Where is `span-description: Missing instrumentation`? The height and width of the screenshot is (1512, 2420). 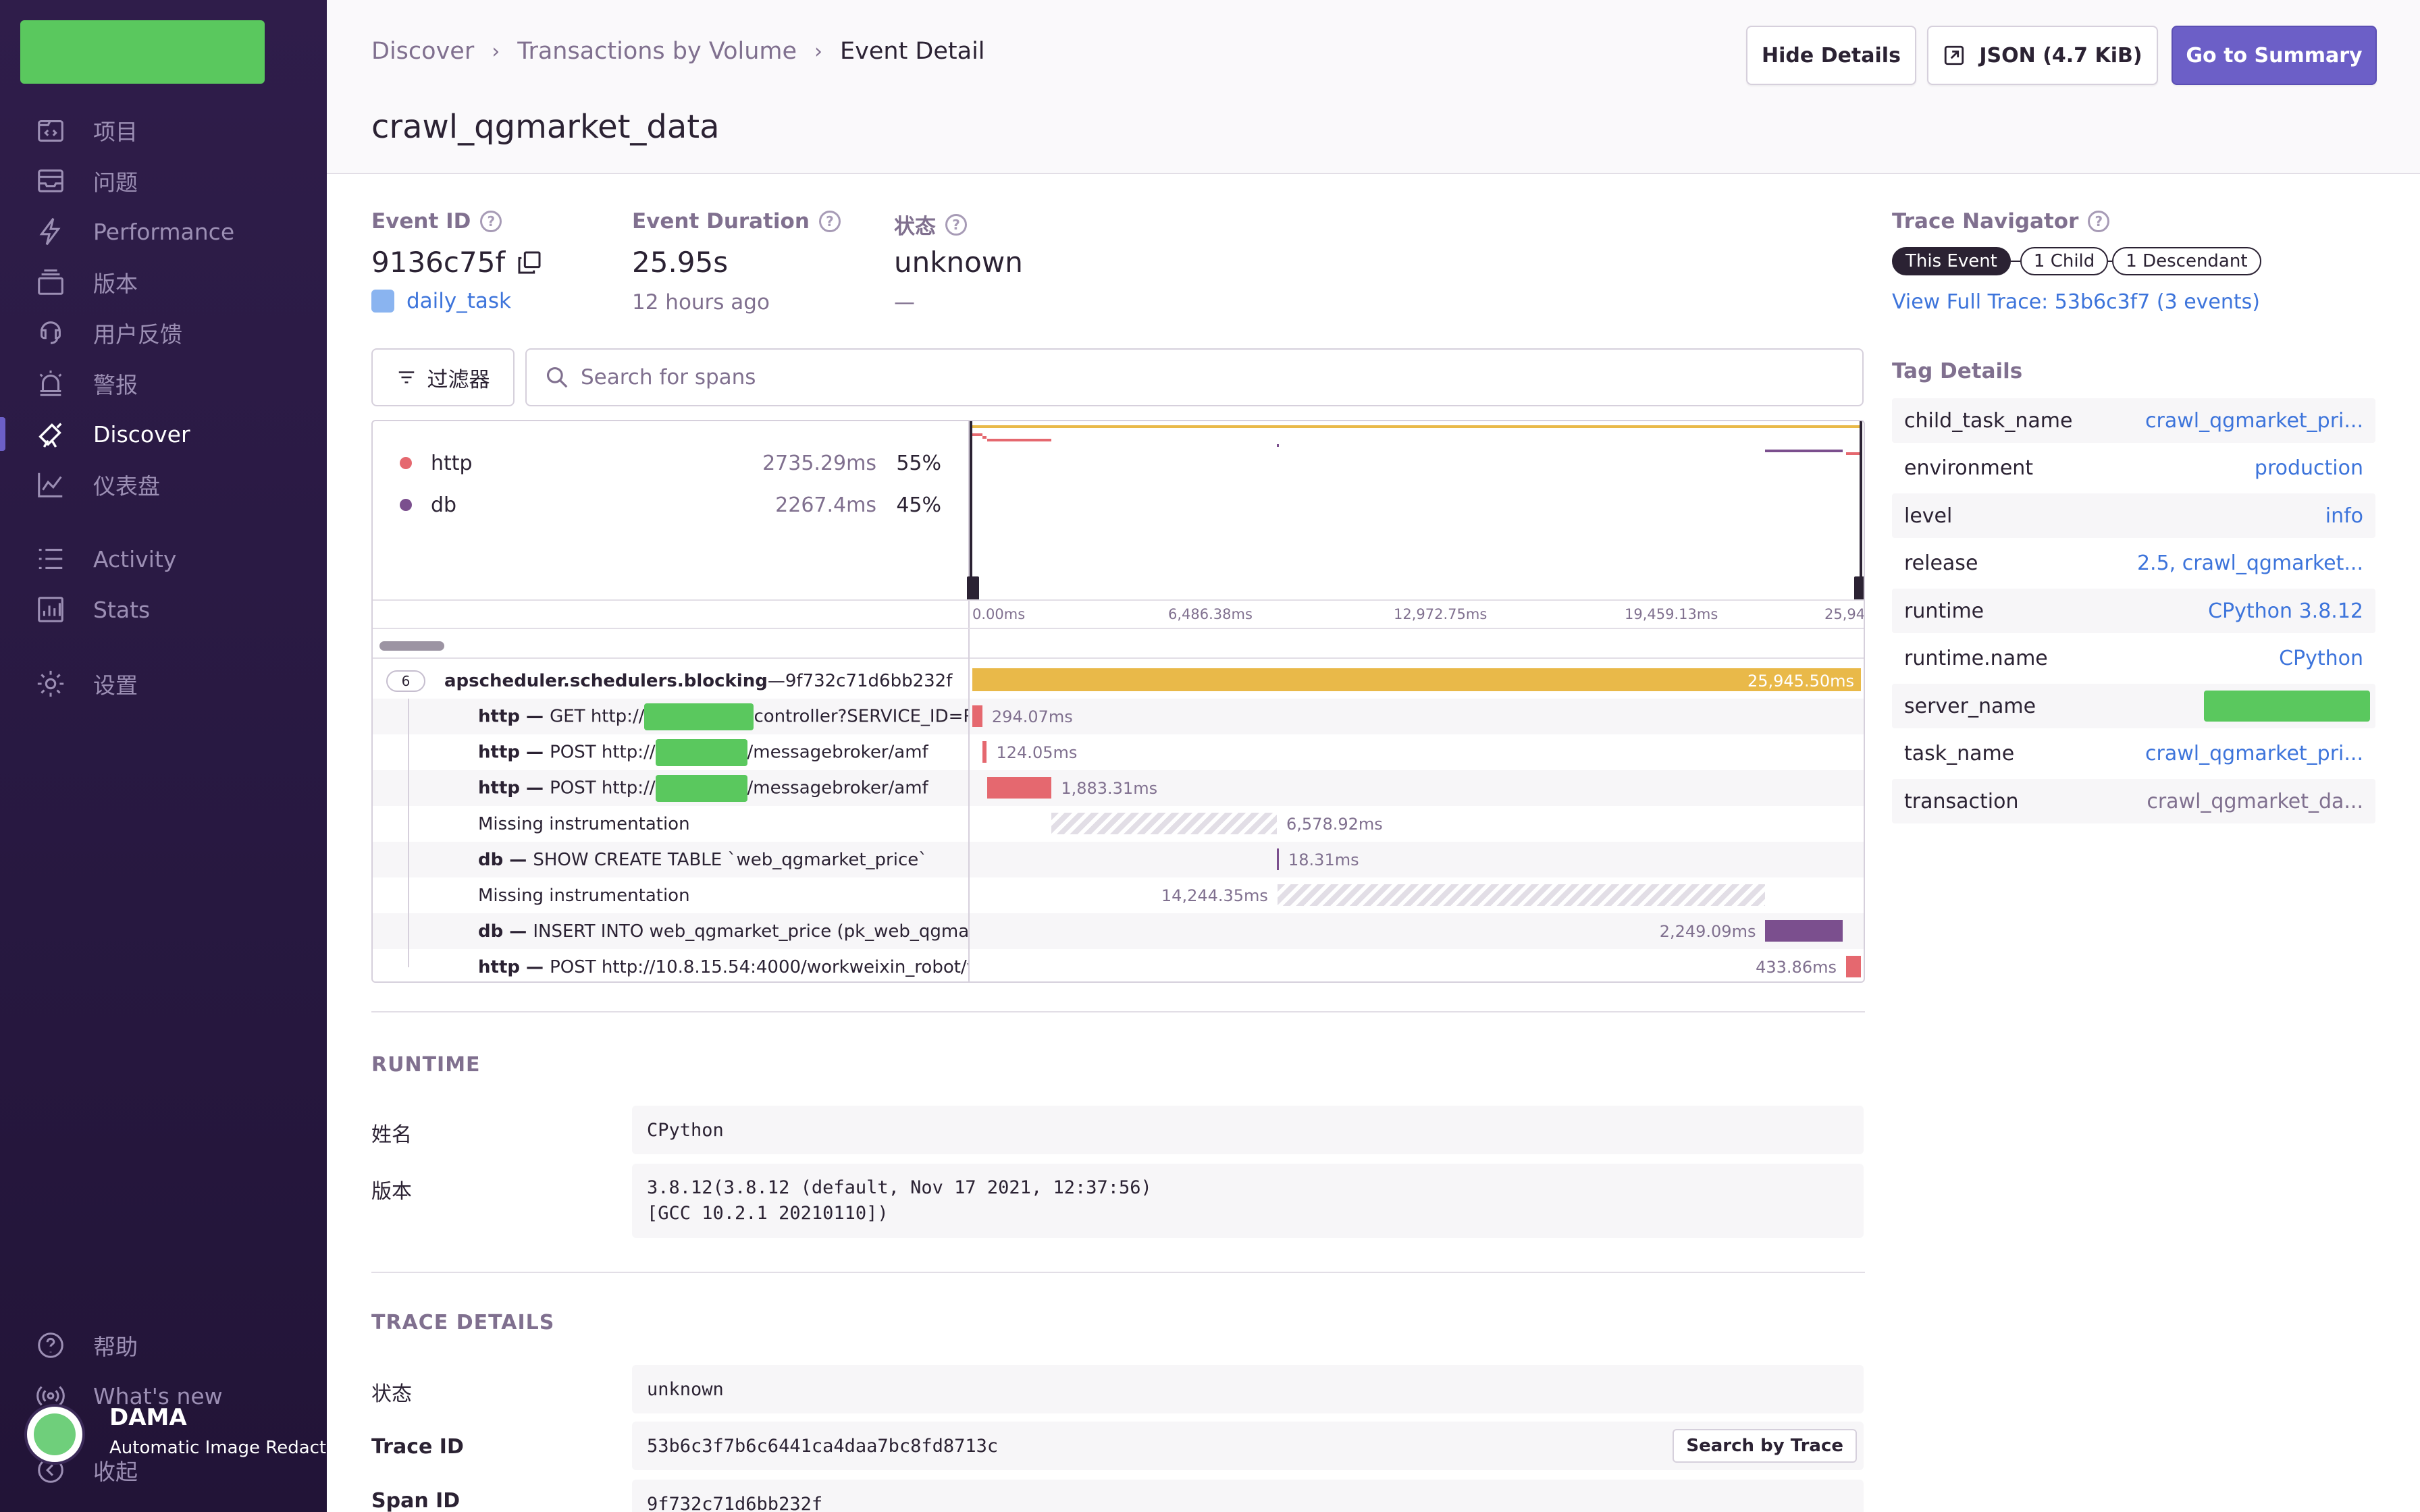 span-description: Missing instrumentation is located at coordinates (584, 824).